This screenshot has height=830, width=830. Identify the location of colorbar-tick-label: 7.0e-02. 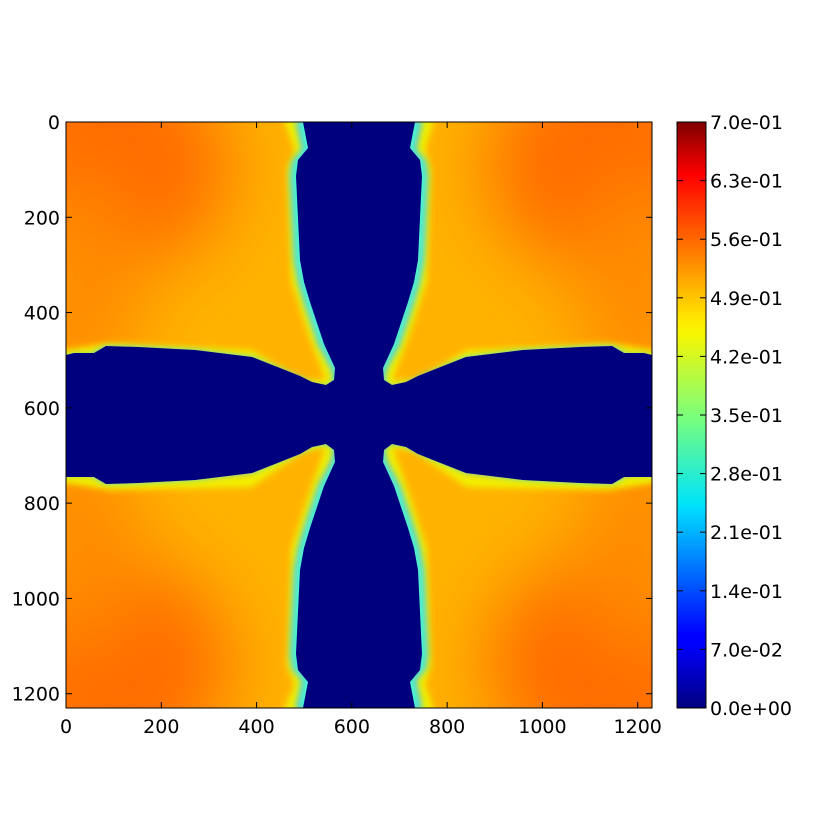
(746, 650).